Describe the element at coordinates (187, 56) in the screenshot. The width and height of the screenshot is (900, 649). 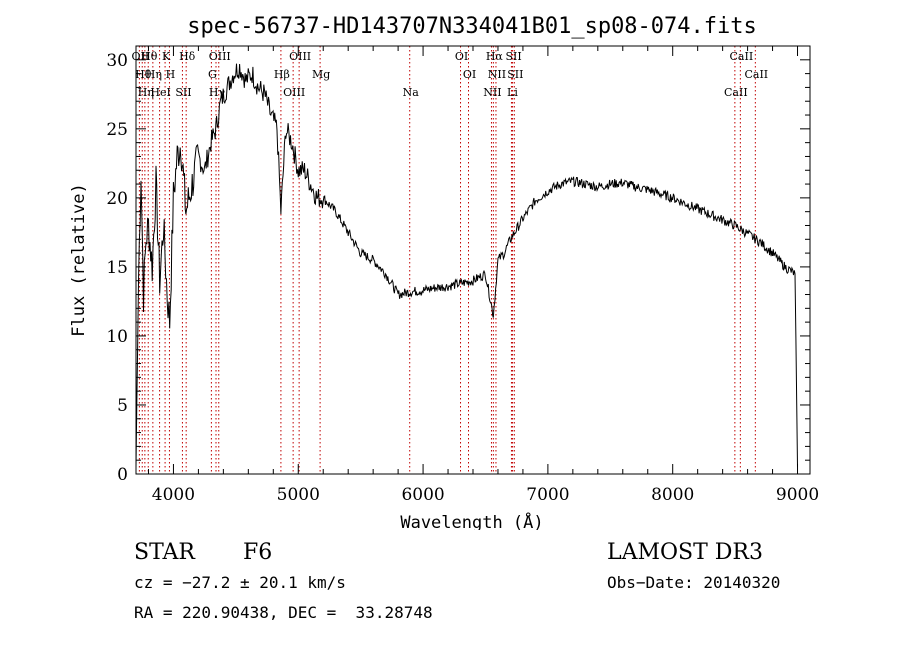
I see `line-label-9: Hδ` at that location.